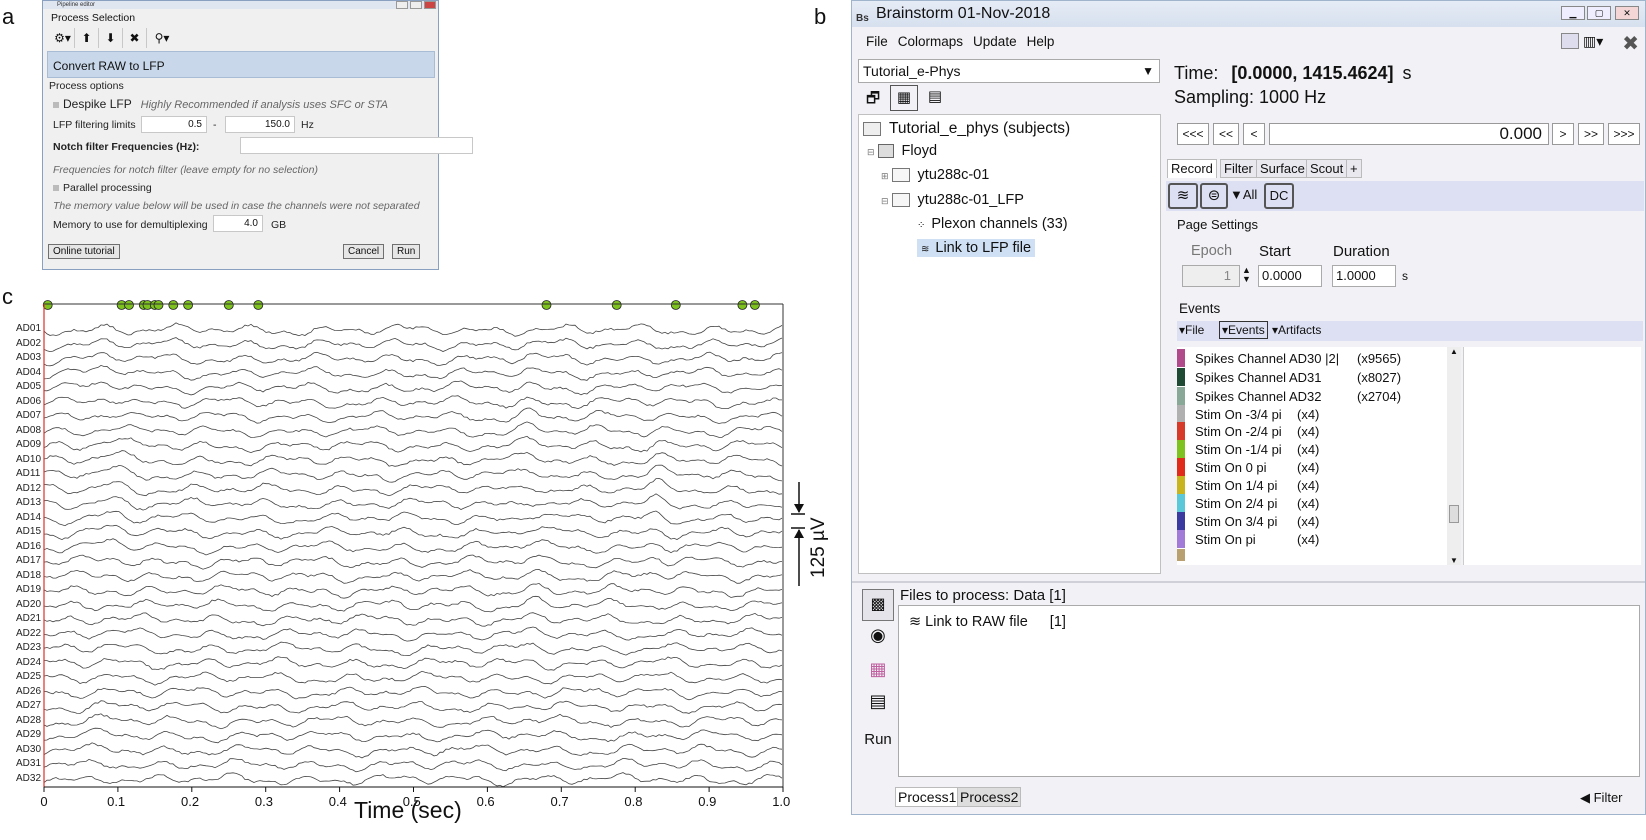 The width and height of the screenshot is (1646, 840). Describe the element at coordinates (1282, 168) in the screenshot. I see `tab-surface: Surface` at that location.